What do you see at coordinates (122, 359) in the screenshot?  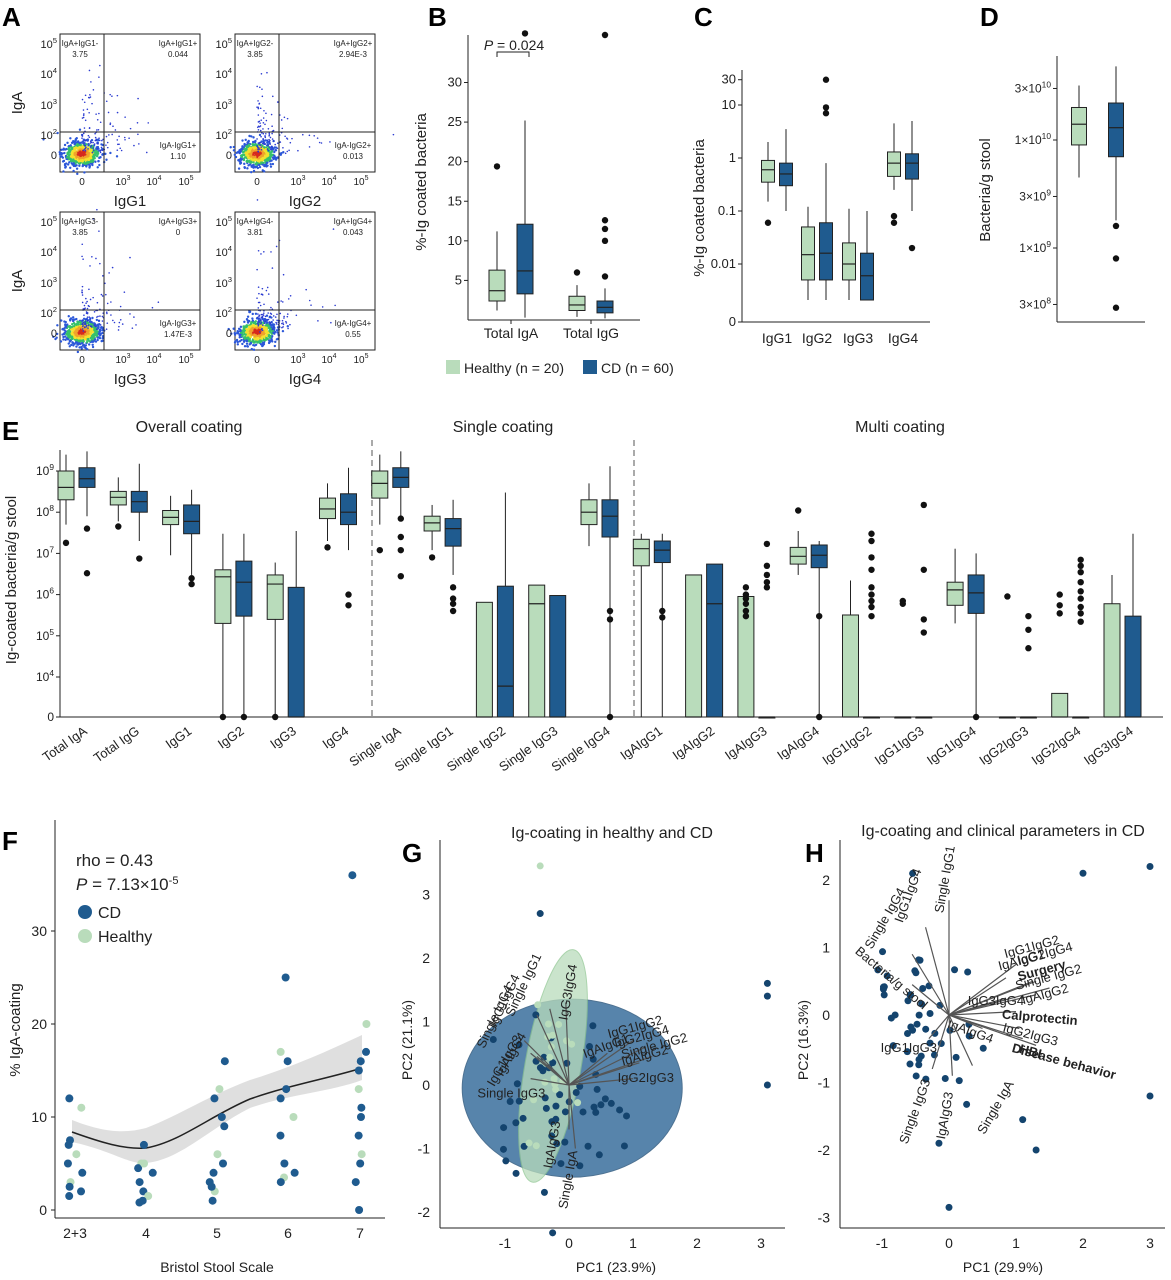 I see `flow-x-tick: 103` at bounding box center [122, 359].